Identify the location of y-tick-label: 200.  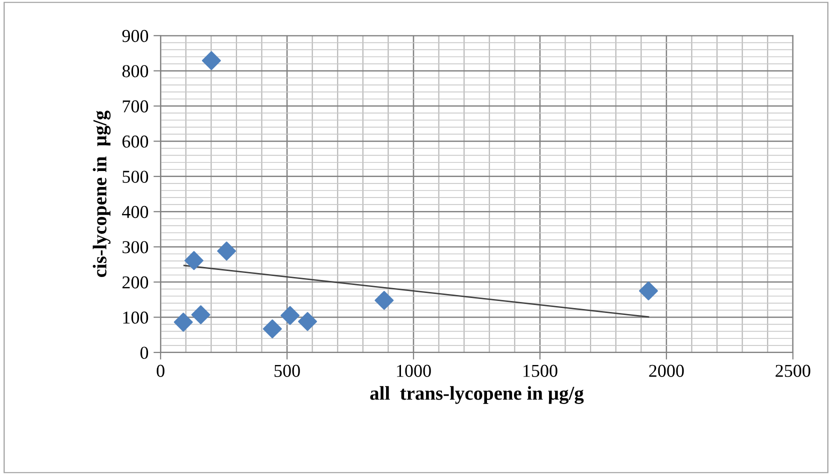
(135, 282).